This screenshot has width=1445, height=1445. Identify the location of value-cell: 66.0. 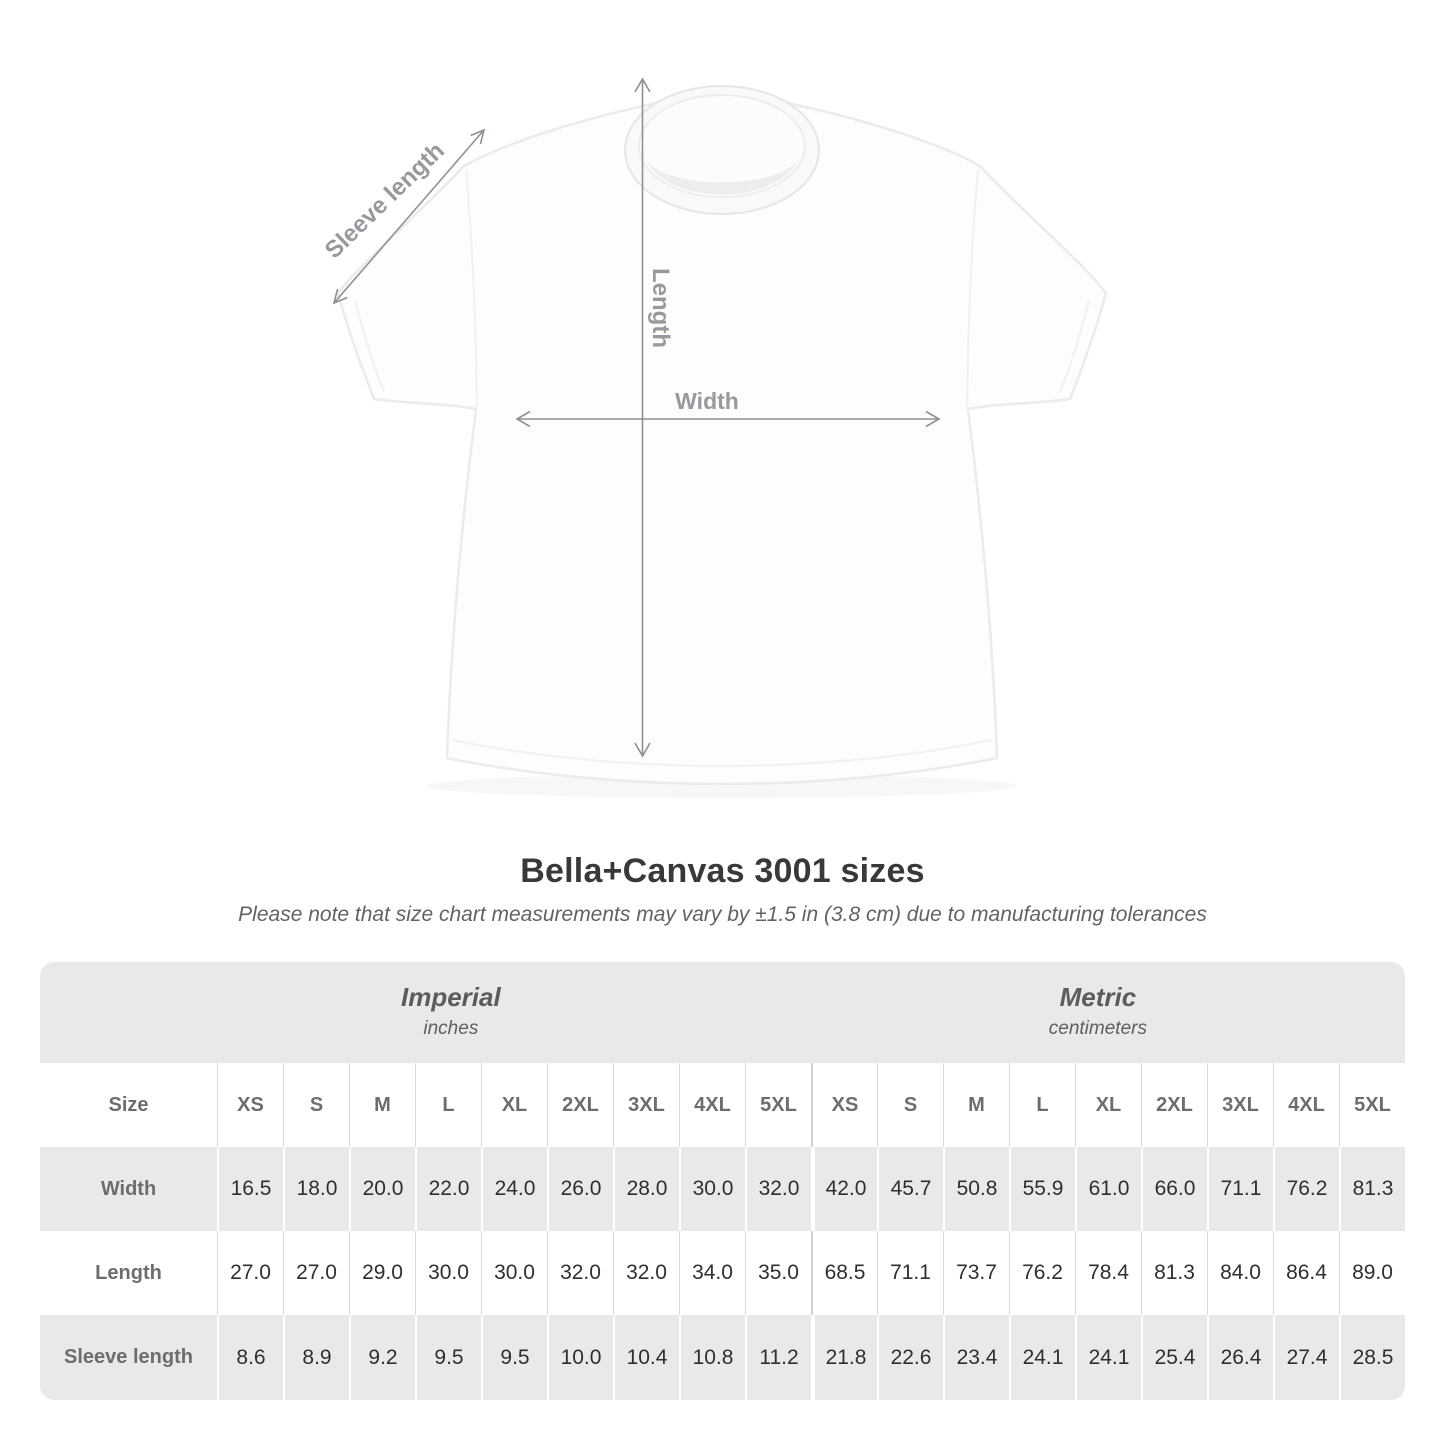
(1174, 1189).